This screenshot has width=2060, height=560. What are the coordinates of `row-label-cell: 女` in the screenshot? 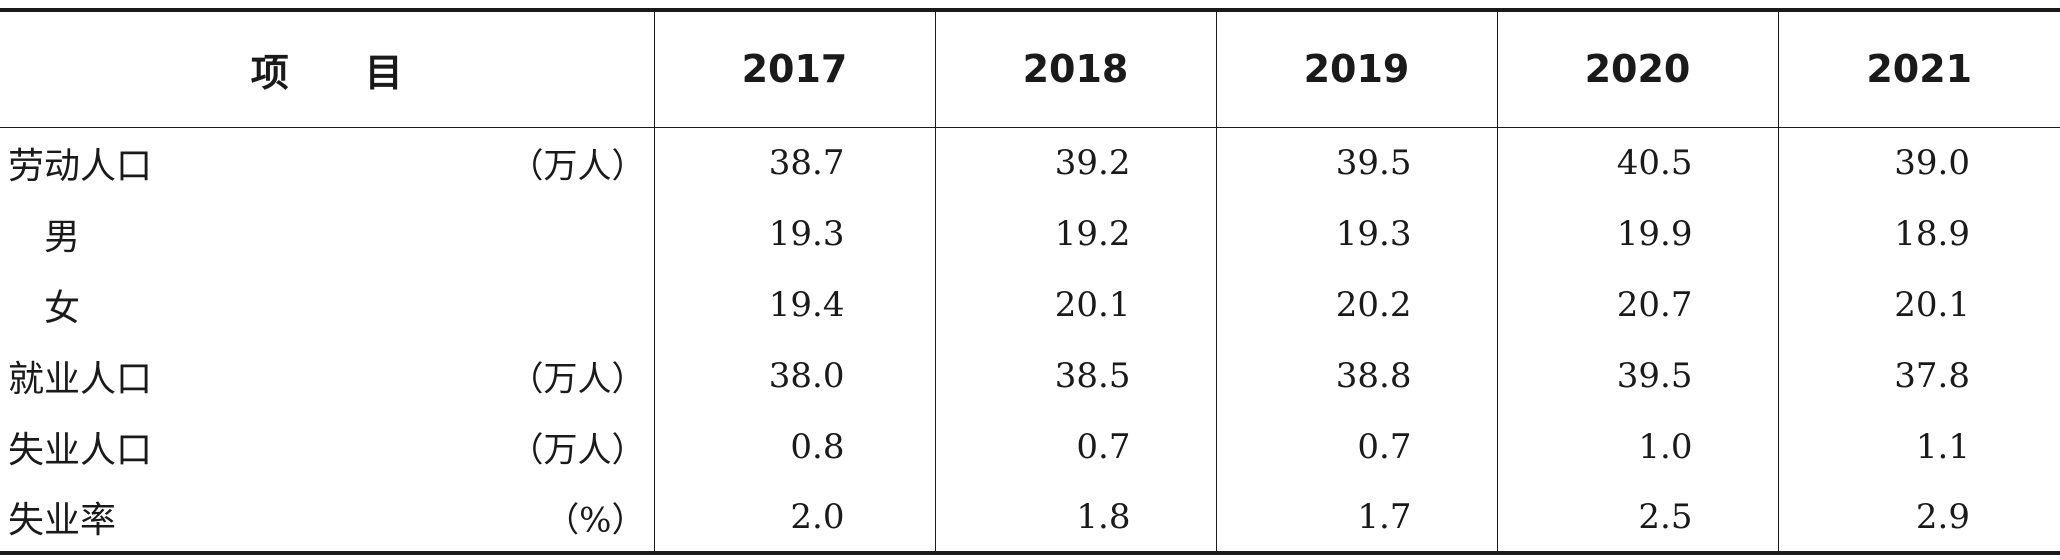 It's located at (327, 304).